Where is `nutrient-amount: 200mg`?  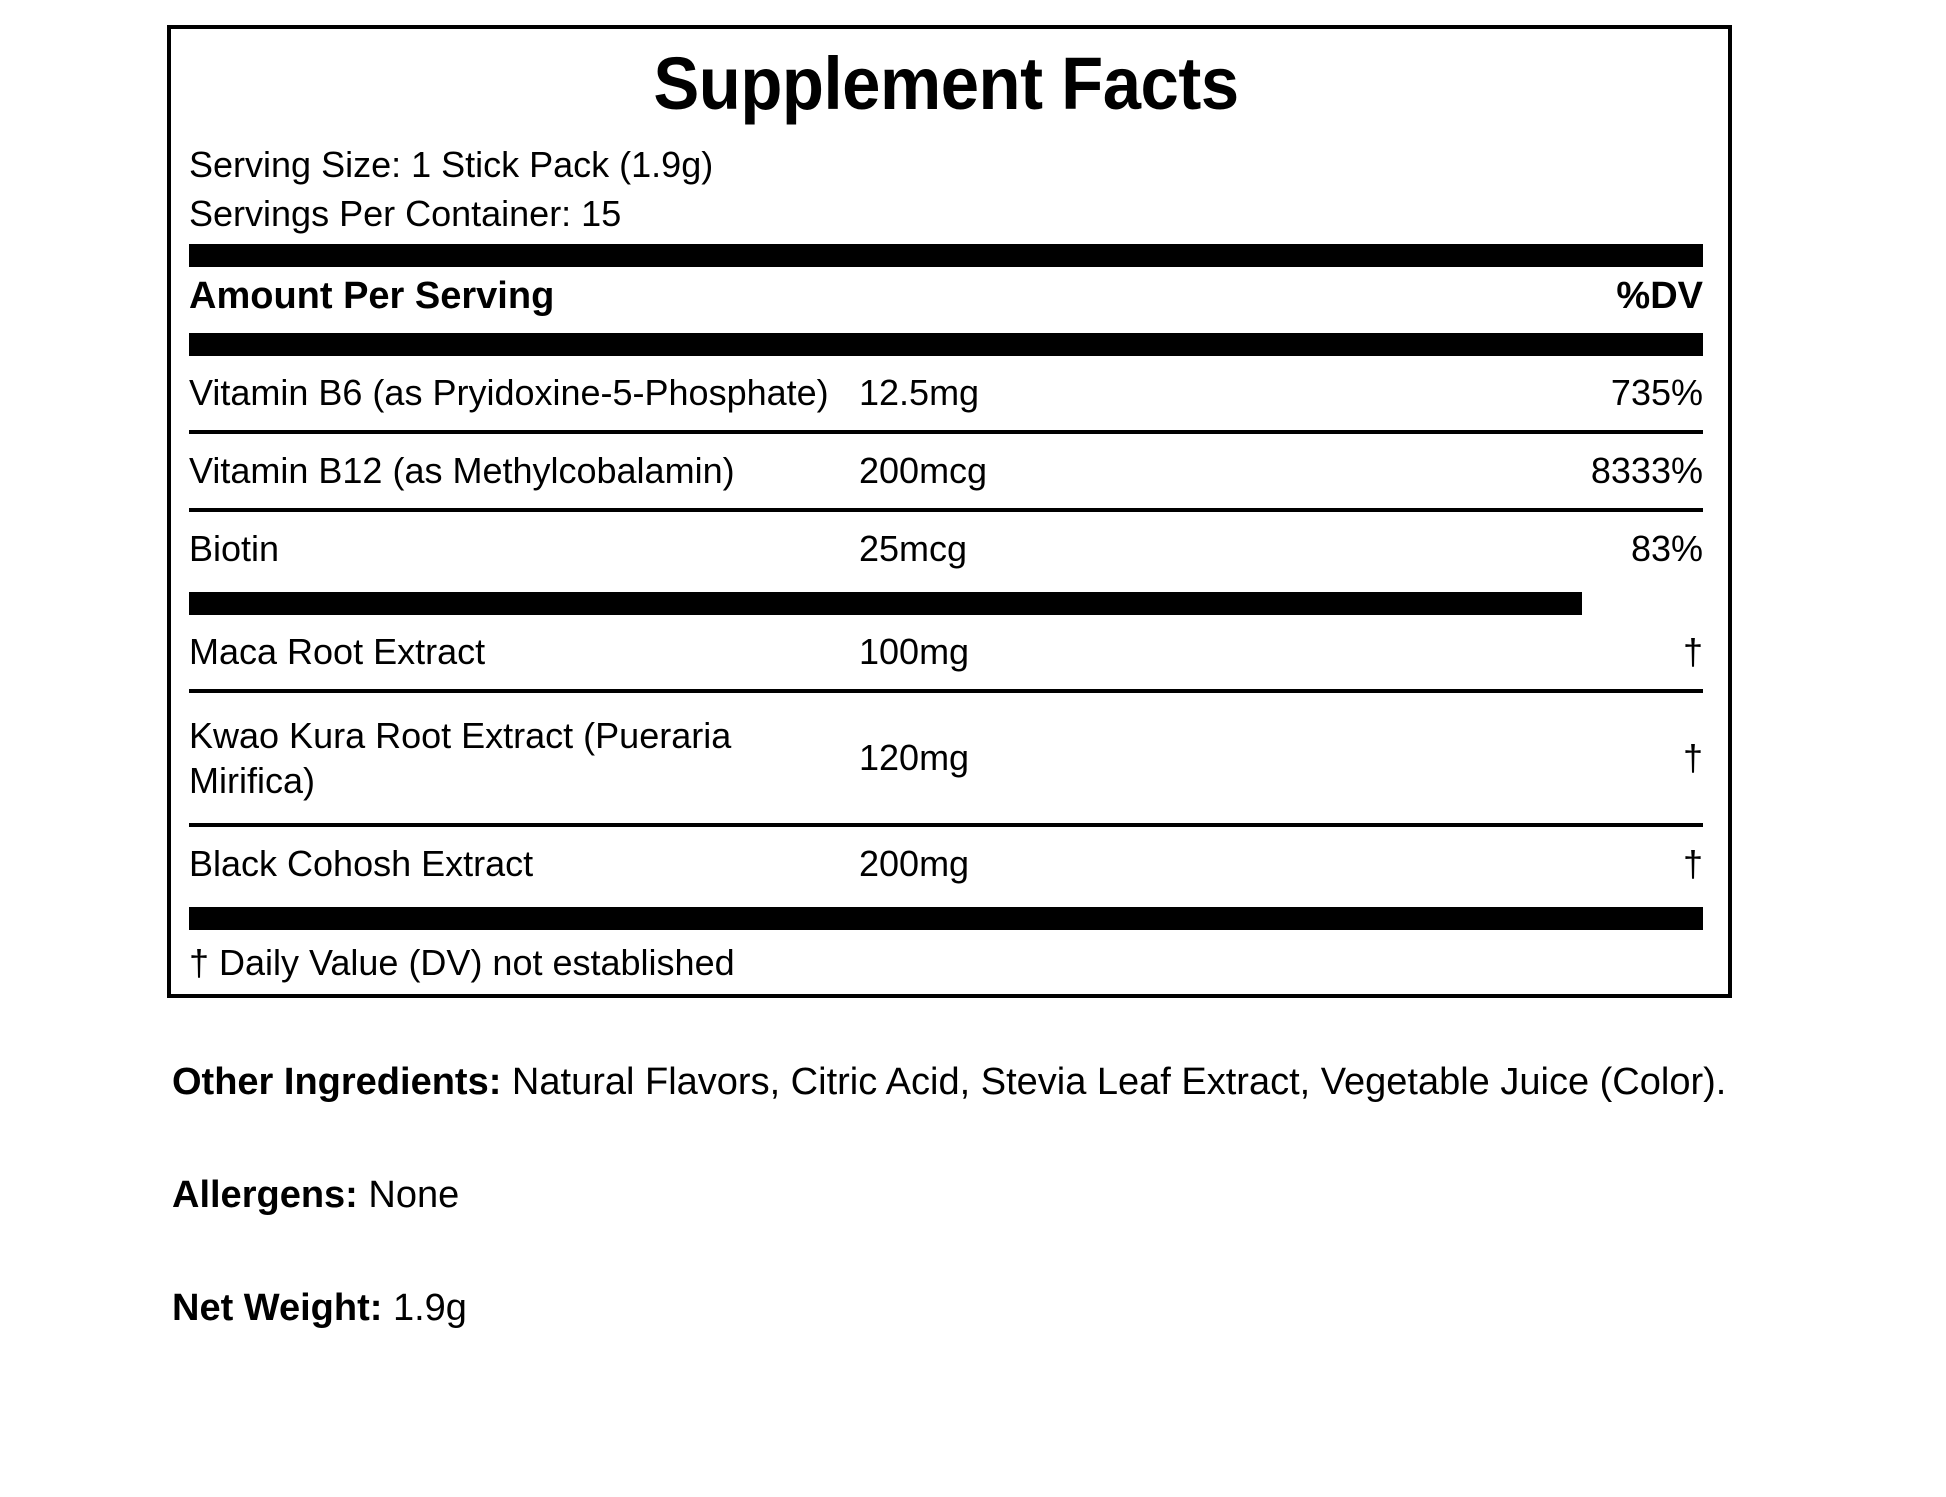
nutrient-amount: 200mg is located at coordinates (914, 864).